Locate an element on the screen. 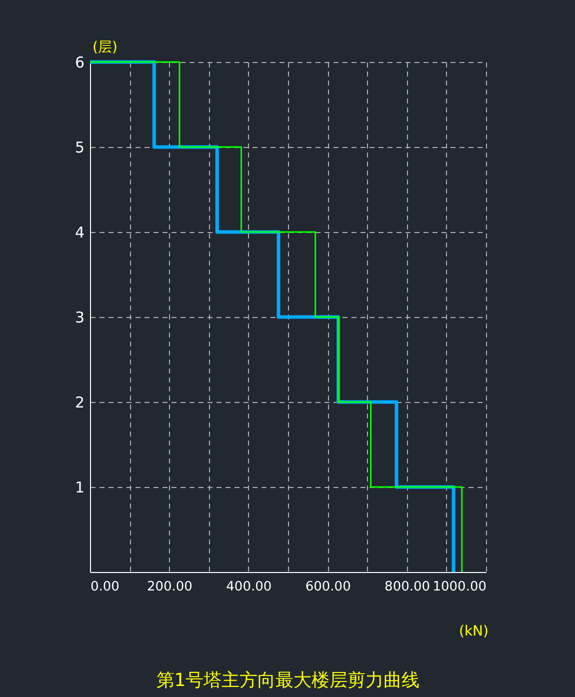  x-axis-title: (kN) is located at coordinates (473, 632).